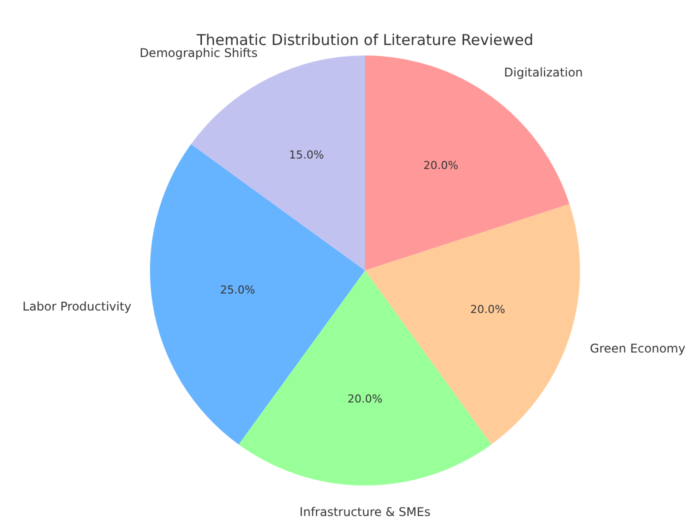 The image size is (685, 523). I want to click on slice-label: Green Economy, so click(637, 349).